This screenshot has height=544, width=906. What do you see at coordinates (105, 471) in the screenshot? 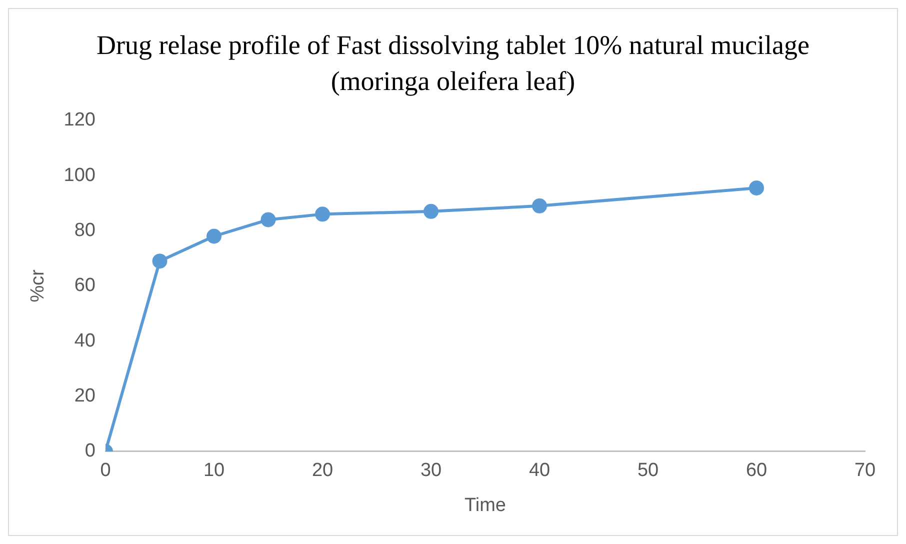
I see `x-tick-label: 0` at bounding box center [105, 471].